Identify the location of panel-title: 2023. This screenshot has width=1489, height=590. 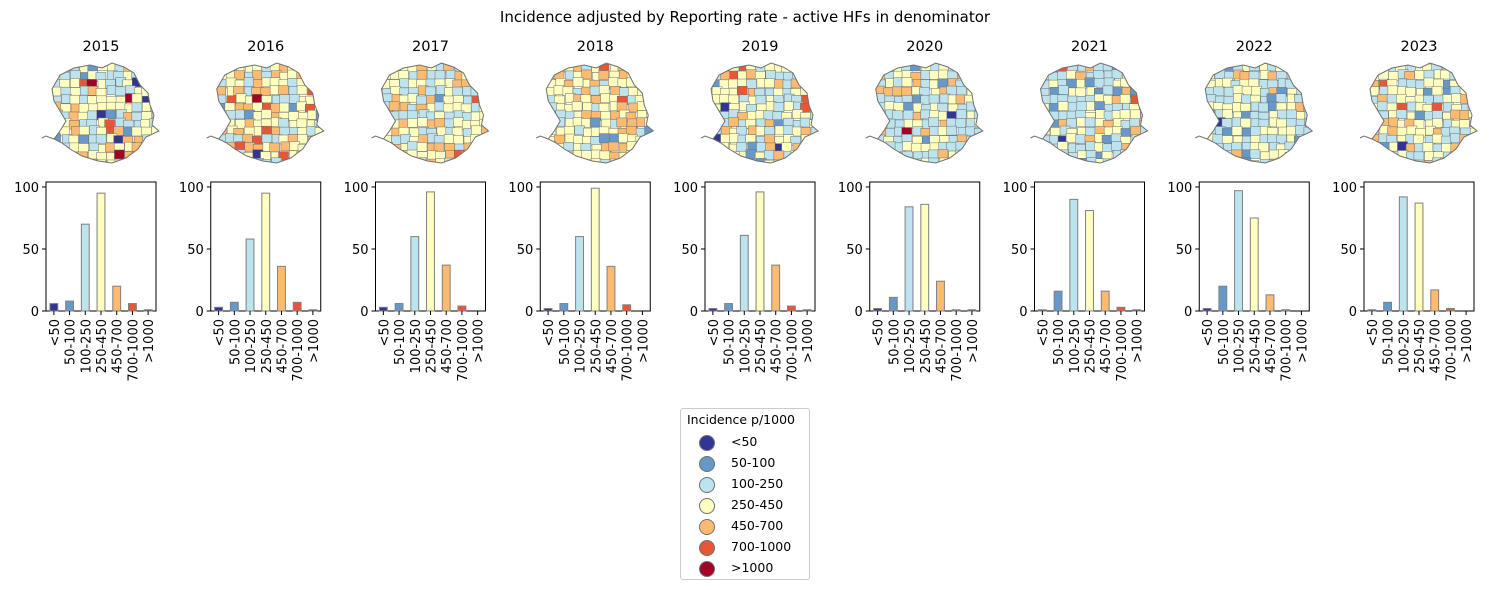
(1419, 47).